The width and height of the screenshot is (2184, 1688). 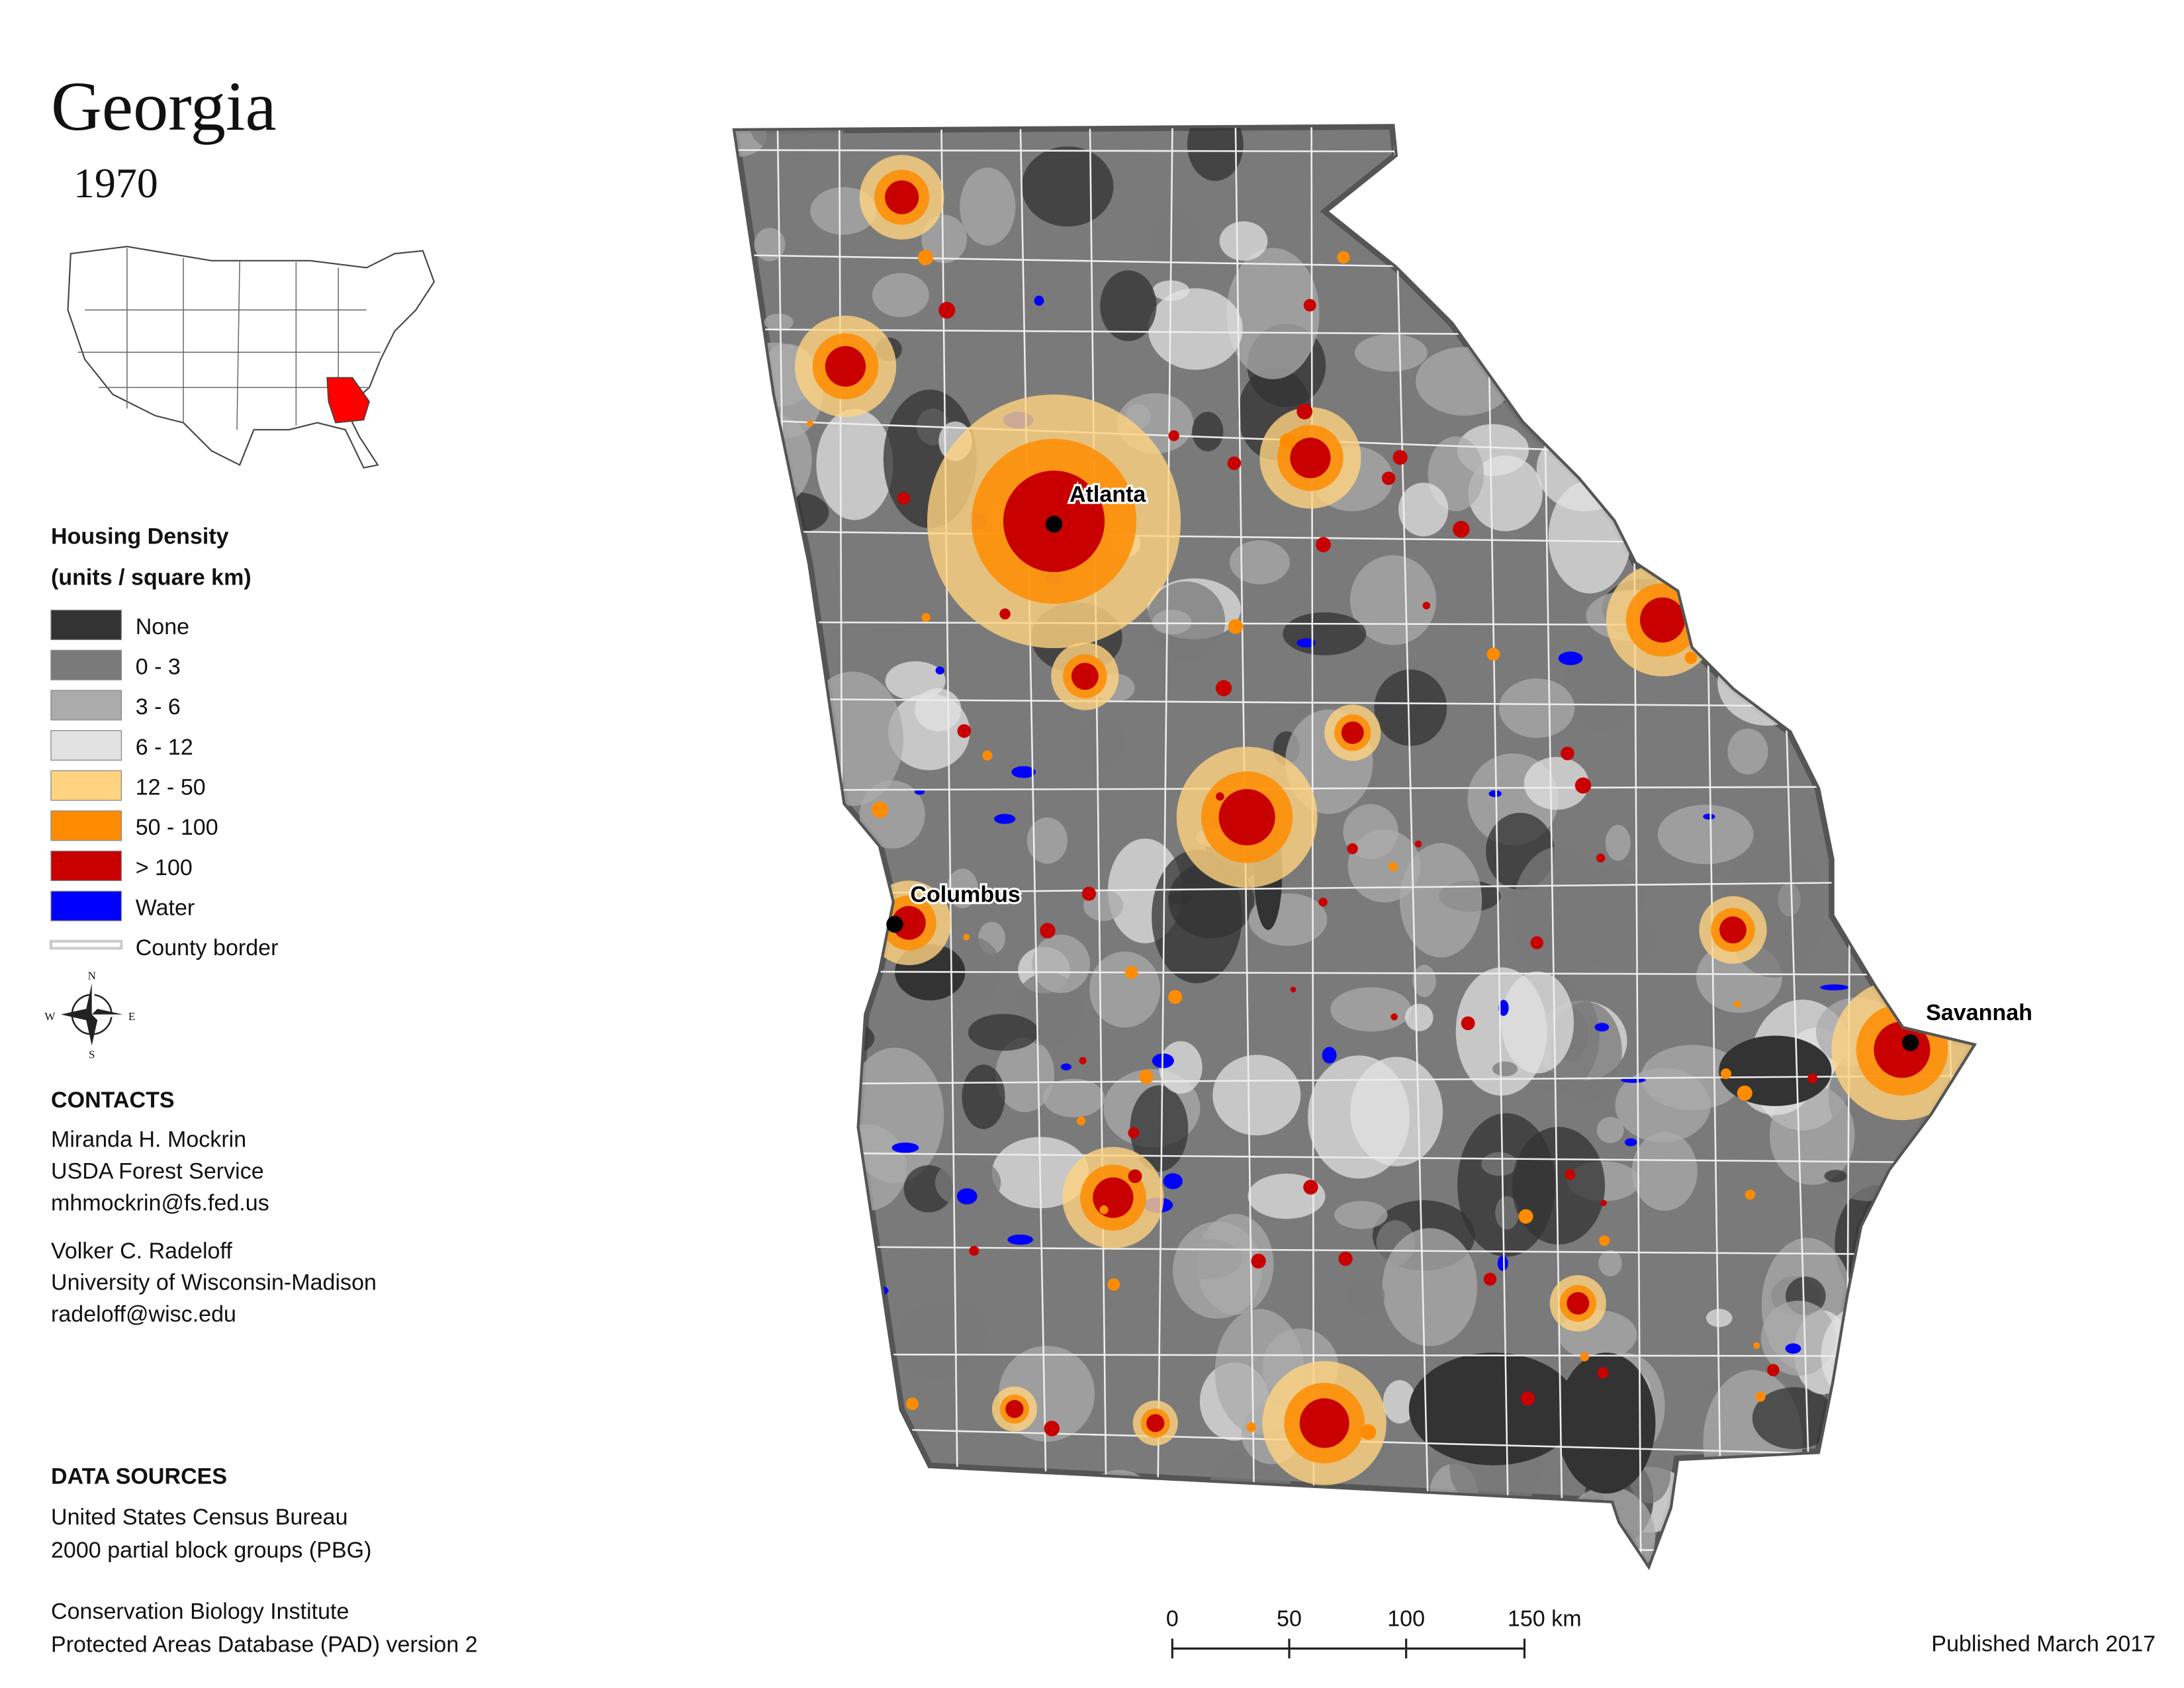 What do you see at coordinates (1545, 1618) in the screenshot?
I see `scale-label: 150 km` at bounding box center [1545, 1618].